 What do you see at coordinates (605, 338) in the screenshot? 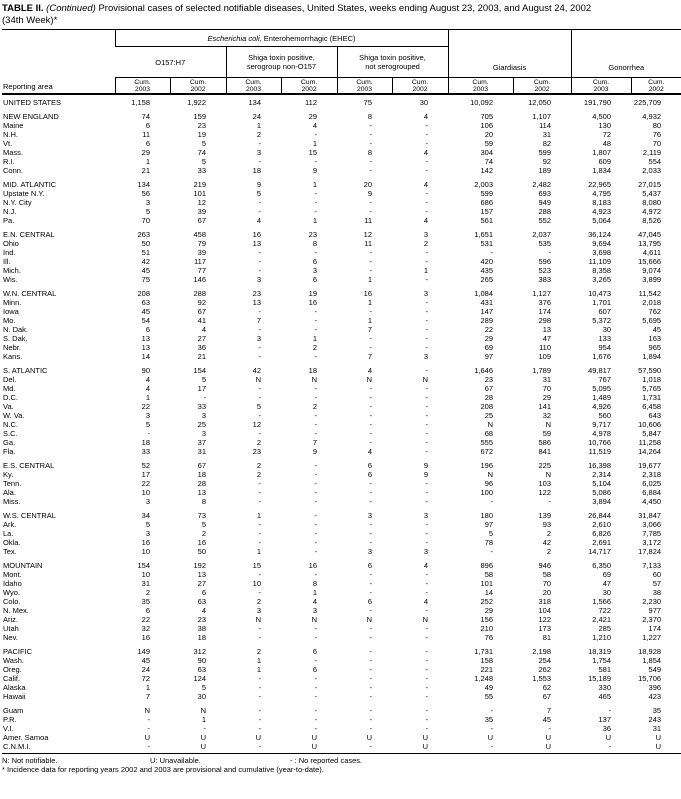
I see `value-cell: 133` at bounding box center [605, 338].